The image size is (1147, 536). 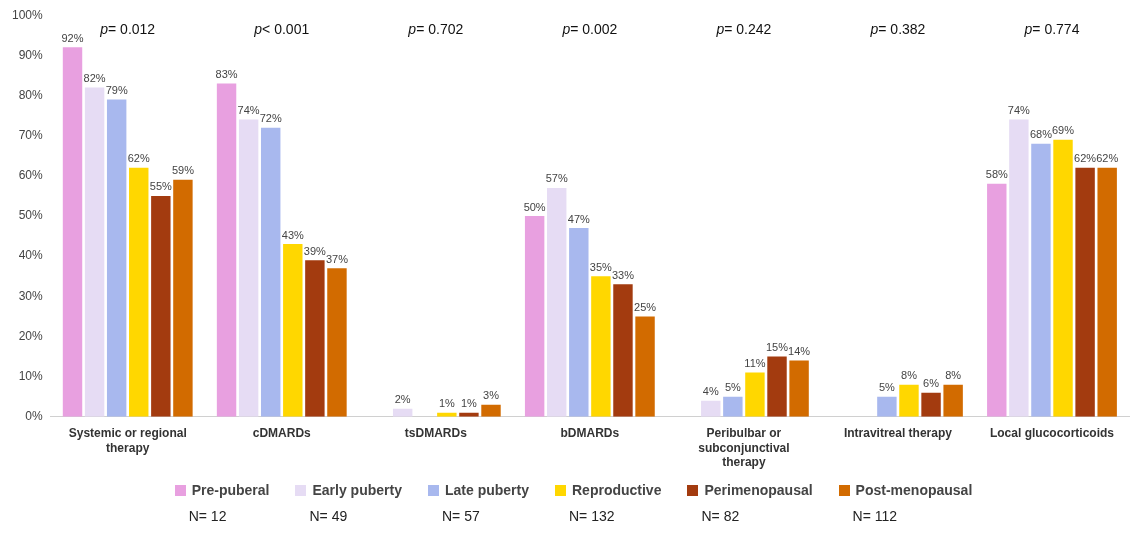 I want to click on x-tick-label: cDMARDs, so click(x=282, y=433).